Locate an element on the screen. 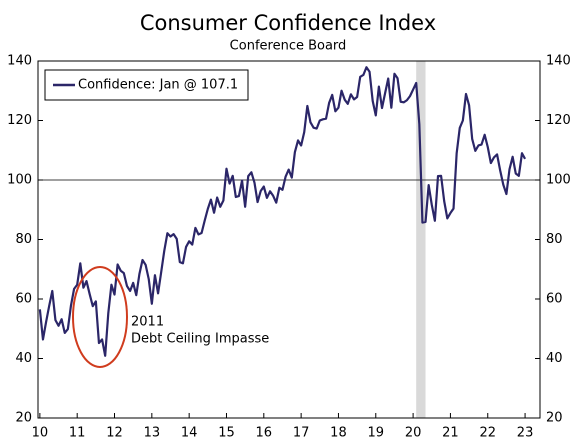  y2-tick-label: 40 is located at coordinates (554, 358).